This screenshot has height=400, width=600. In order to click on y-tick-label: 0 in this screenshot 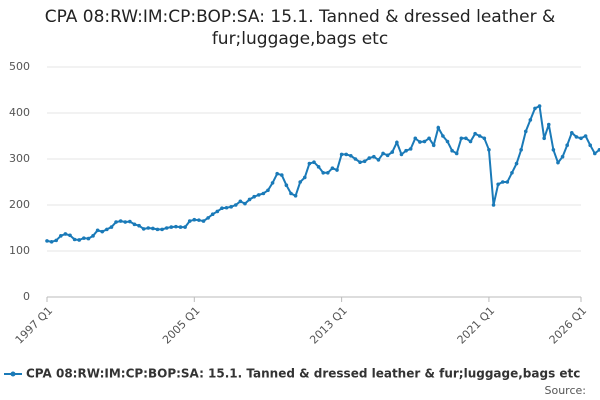, I will do `click(26, 296)`.